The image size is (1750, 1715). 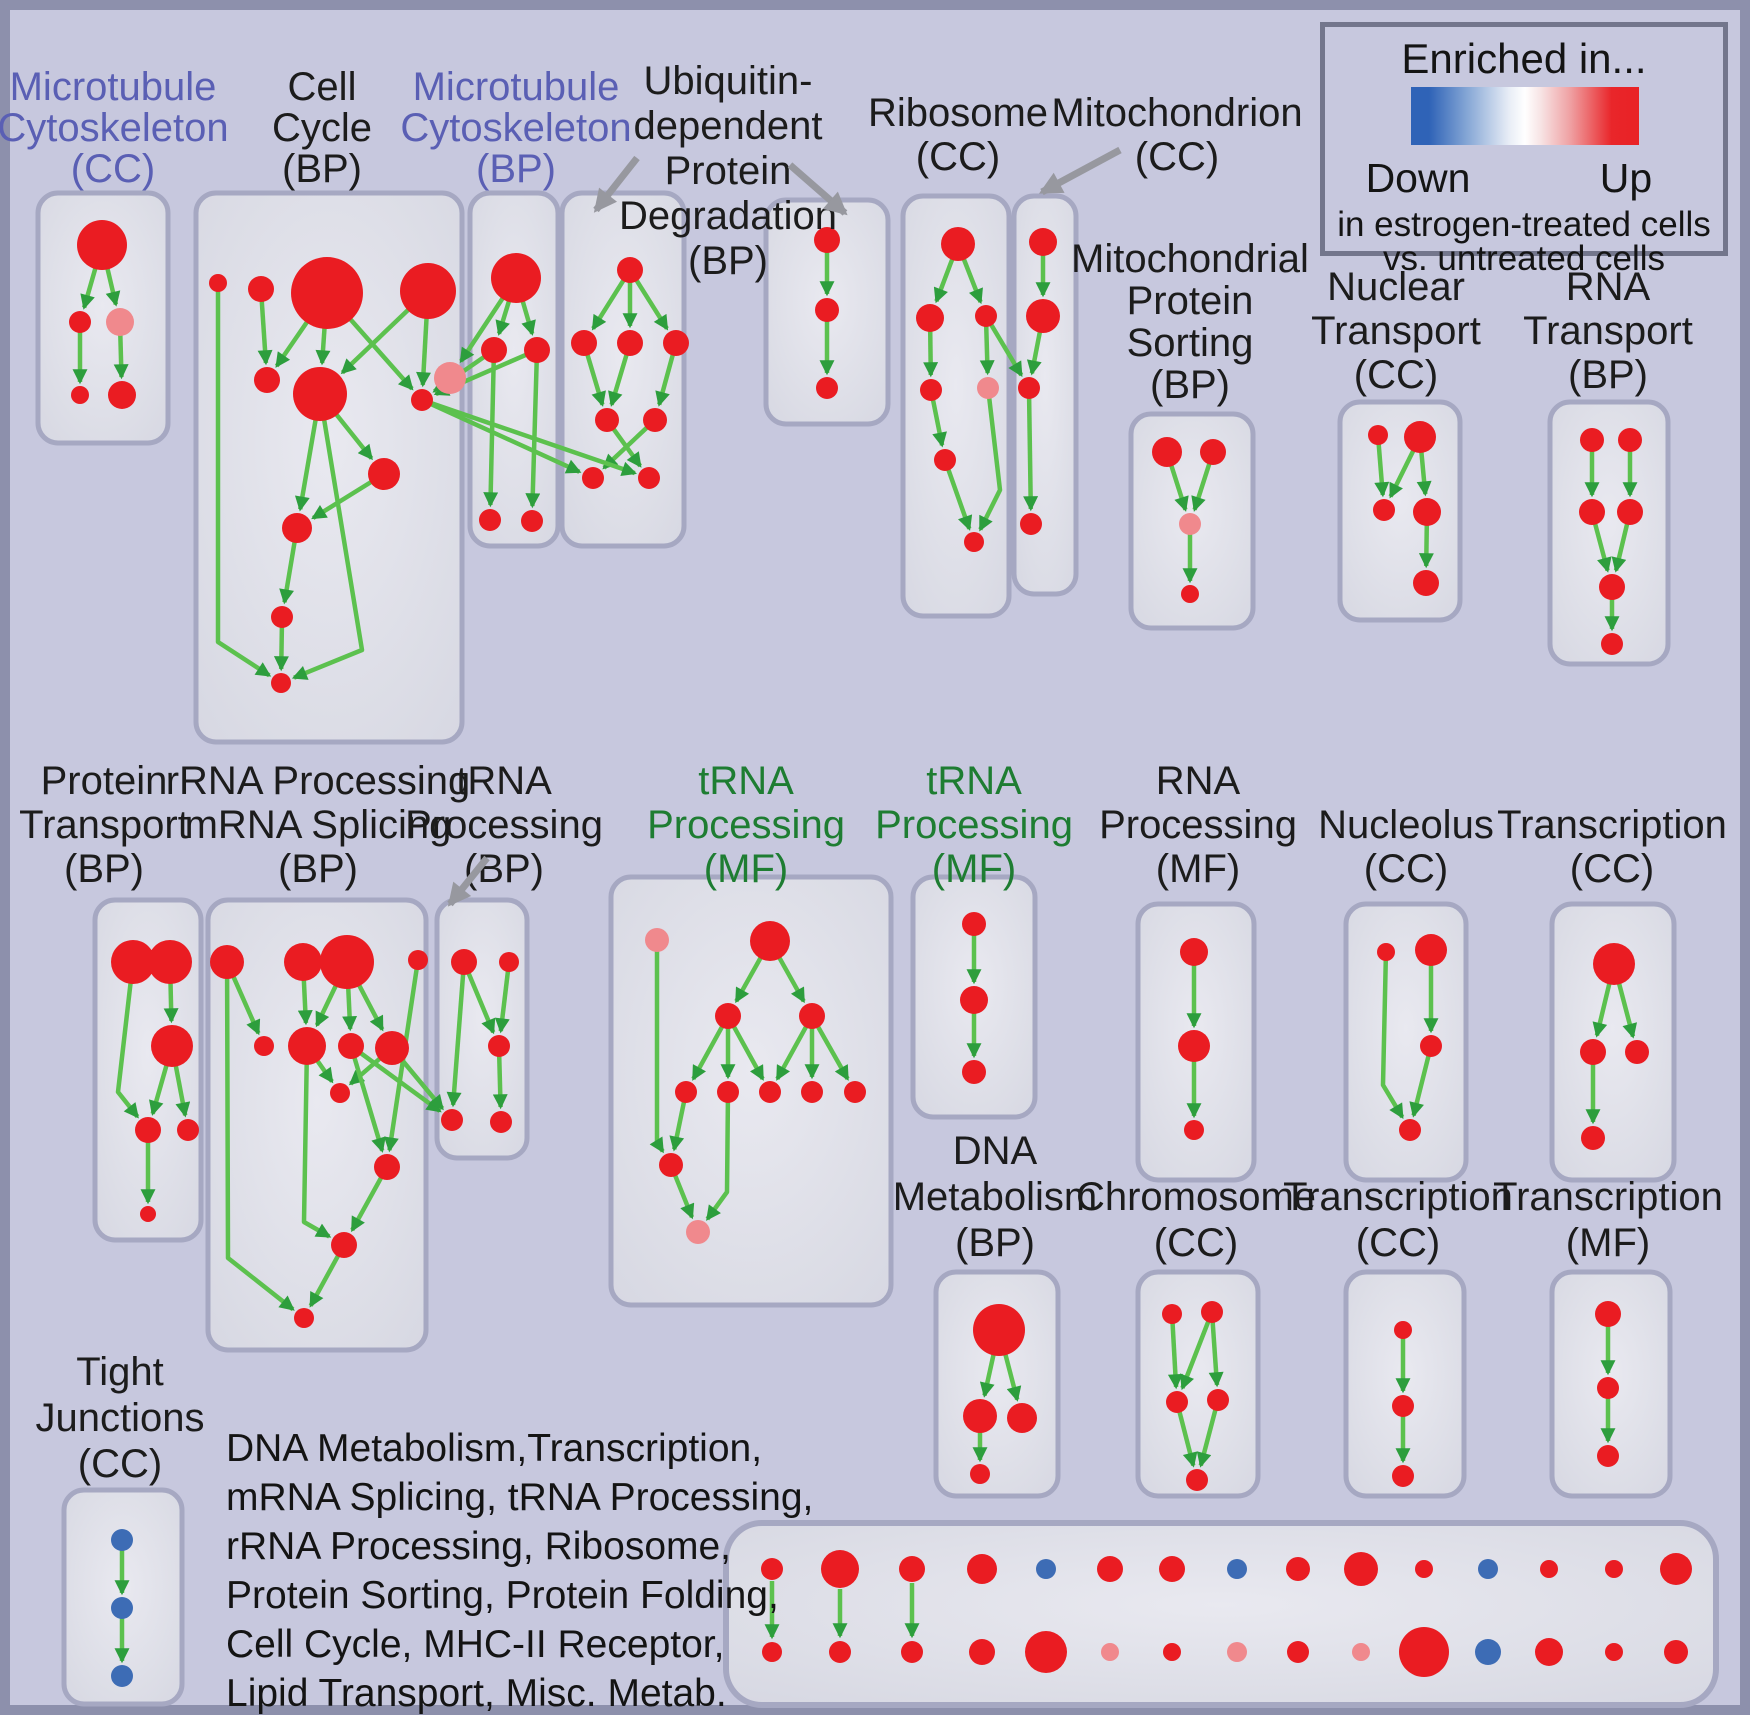 What do you see at coordinates (959, 499) in the screenshot?
I see `edge-ribosome-r6-r7` at bounding box center [959, 499].